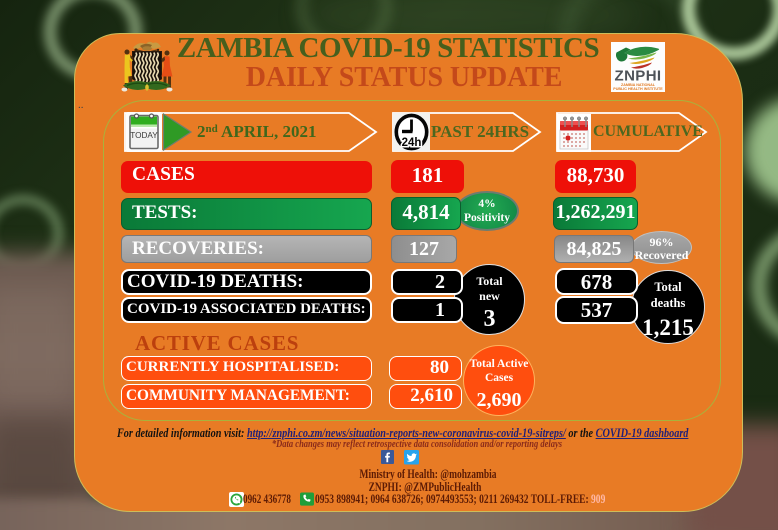  Describe the element at coordinates (638, 76) in the screenshot. I see `svg-text: ZNPHI` at that location.